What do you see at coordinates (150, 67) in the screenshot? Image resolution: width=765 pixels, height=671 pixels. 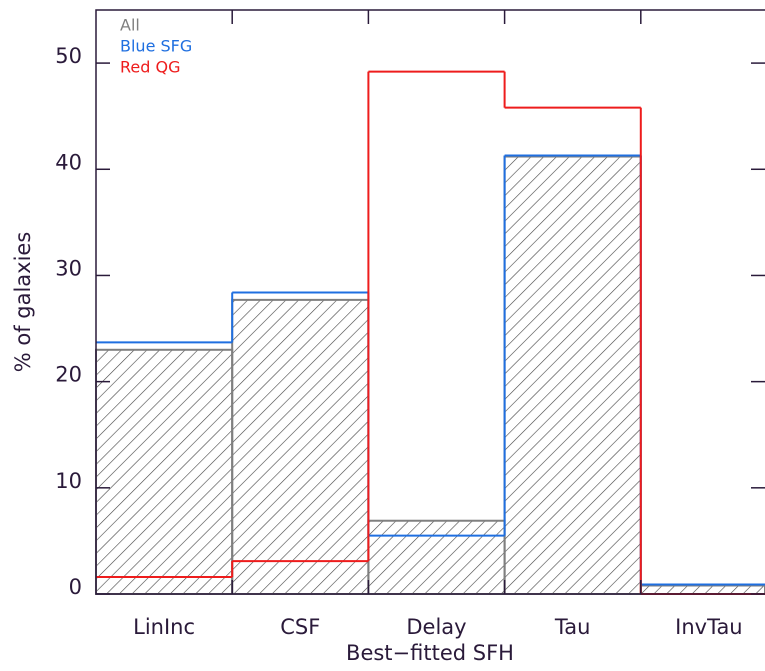 I see `legend-entry: Red QG` at bounding box center [150, 67].